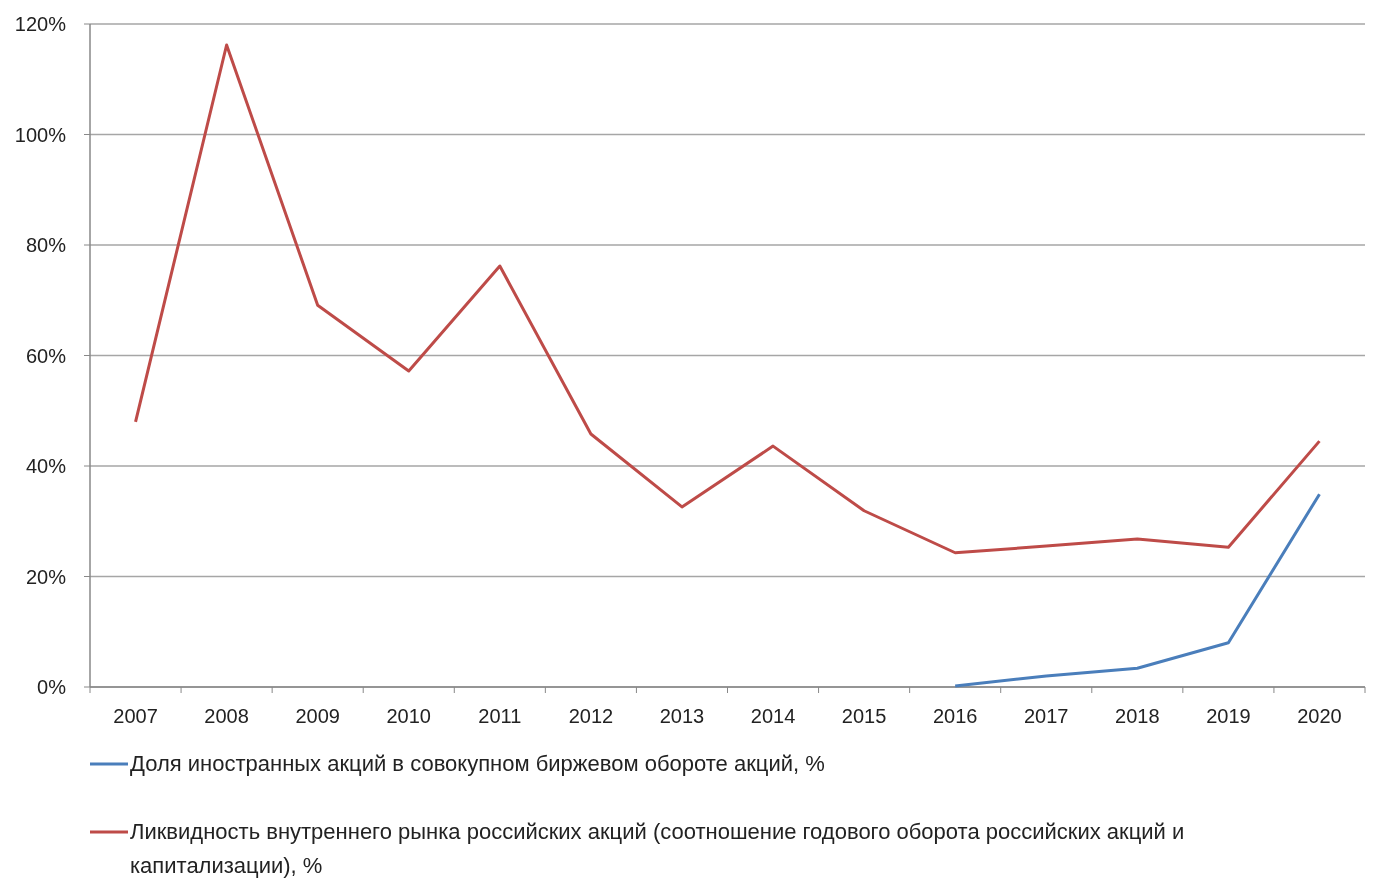 Image resolution: width=1375 pixels, height=891 pixels. What do you see at coordinates (135, 716) in the screenshot?
I see `x-tick-label: 2007` at bounding box center [135, 716].